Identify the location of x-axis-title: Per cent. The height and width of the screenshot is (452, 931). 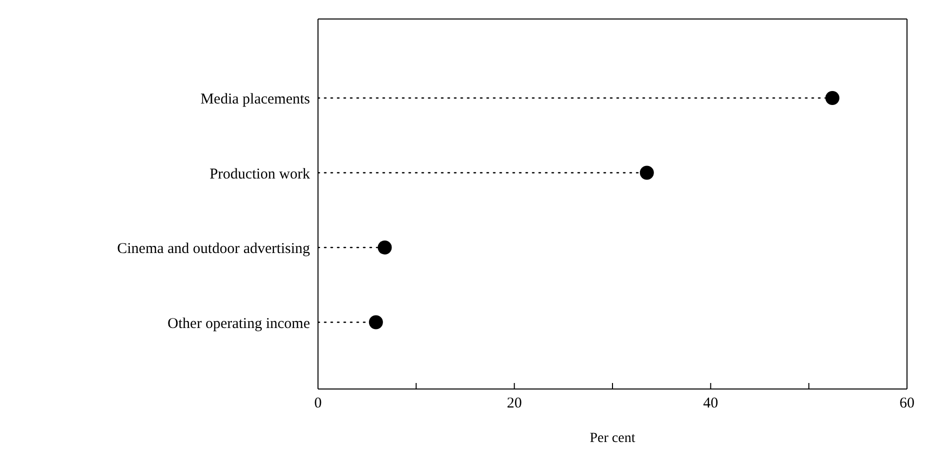
(613, 438).